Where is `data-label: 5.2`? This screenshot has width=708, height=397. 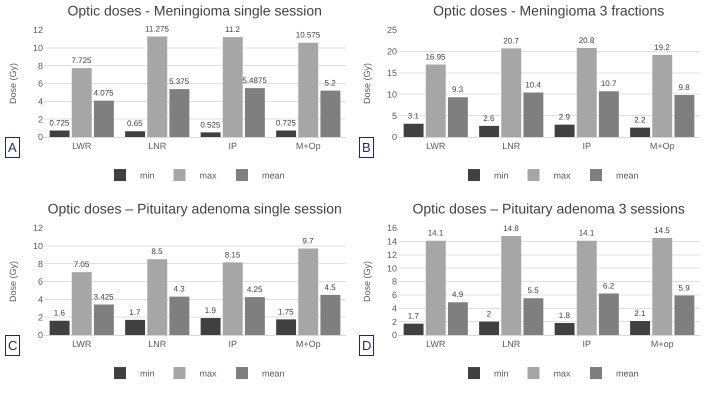 data-label: 5.2 is located at coordinates (330, 83).